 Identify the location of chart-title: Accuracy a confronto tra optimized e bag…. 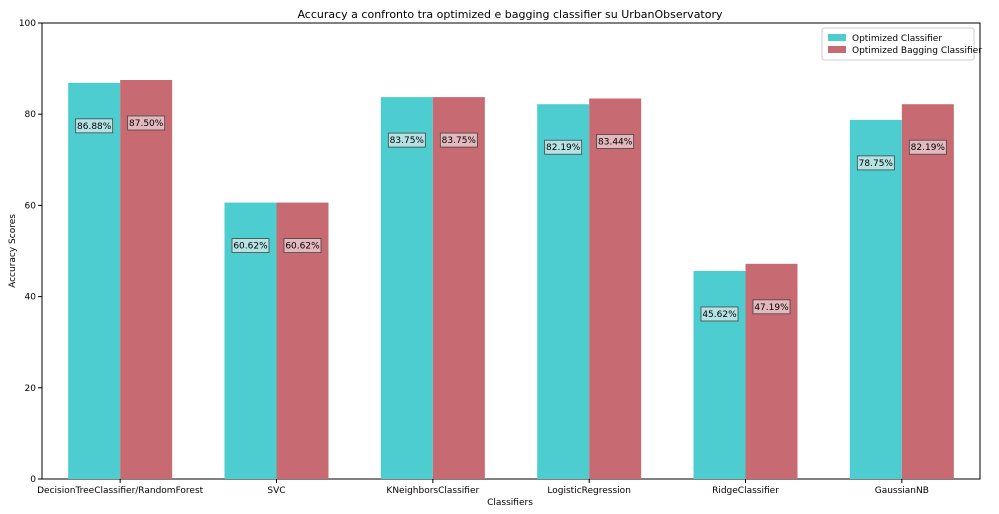
(510, 14).